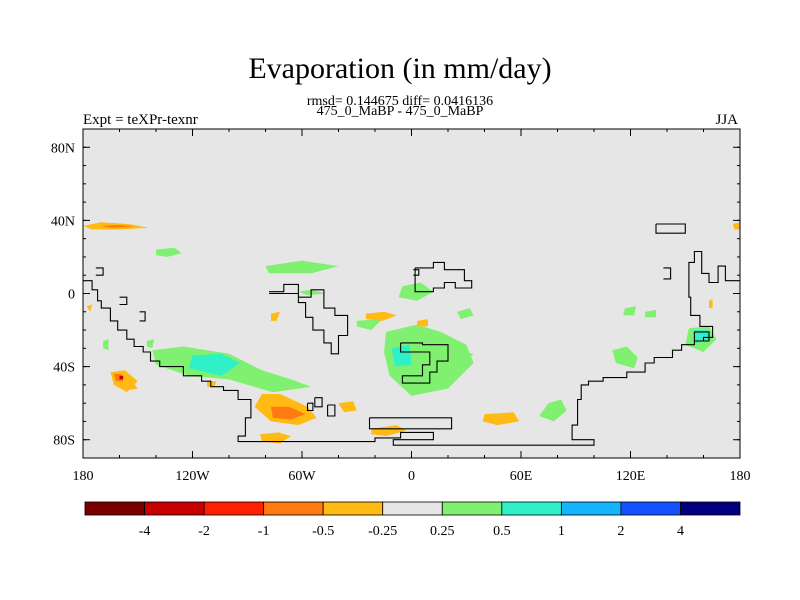 The image size is (800, 600). What do you see at coordinates (521, 476) in the screenshot?
I see `x-tick-label-4: 60E` at bounding box center [521, 476].